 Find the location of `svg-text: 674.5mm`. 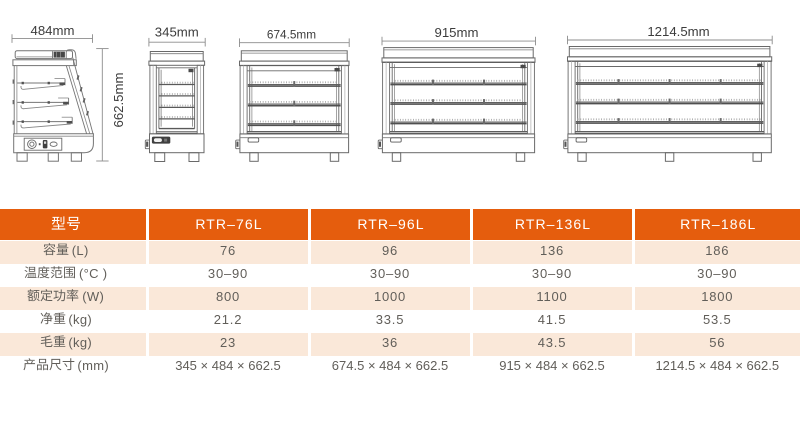

svg-text: 674.5mm is located at coordinates (291, 34).